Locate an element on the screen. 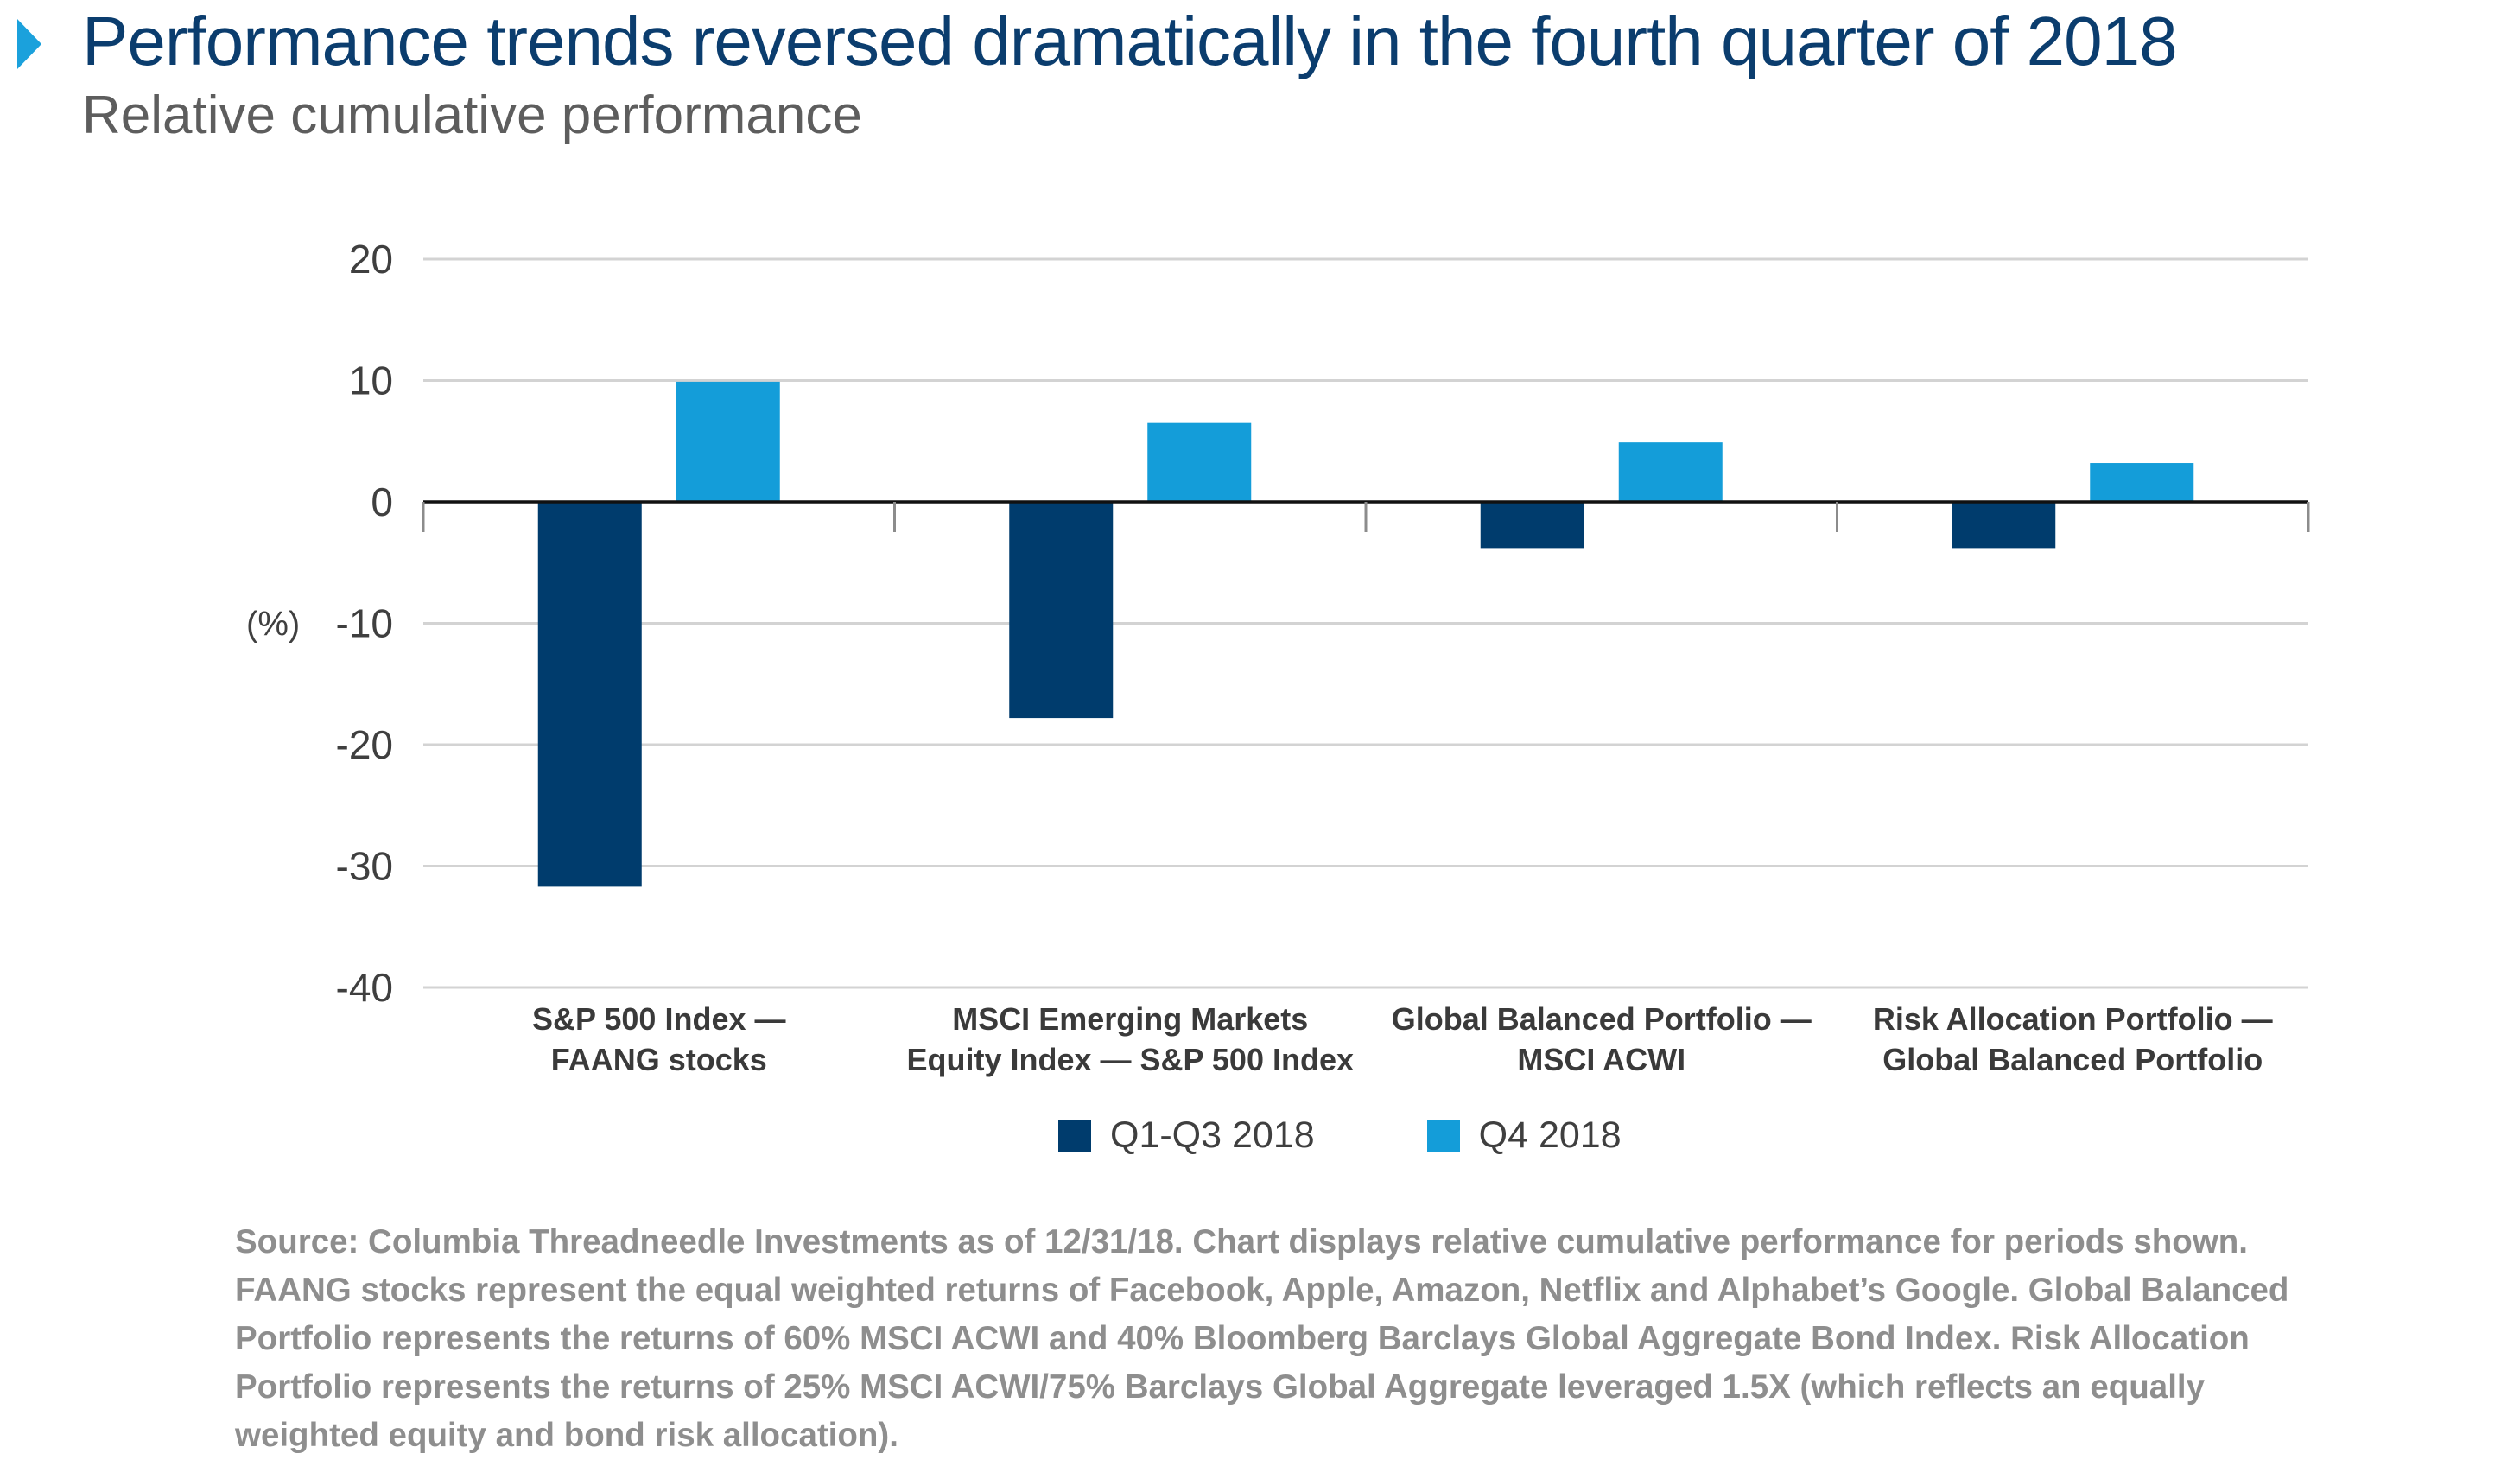 The width and height of the screenshot is (2520, 1460). y-tick-label: 20 is located at coordinates (371, 259).